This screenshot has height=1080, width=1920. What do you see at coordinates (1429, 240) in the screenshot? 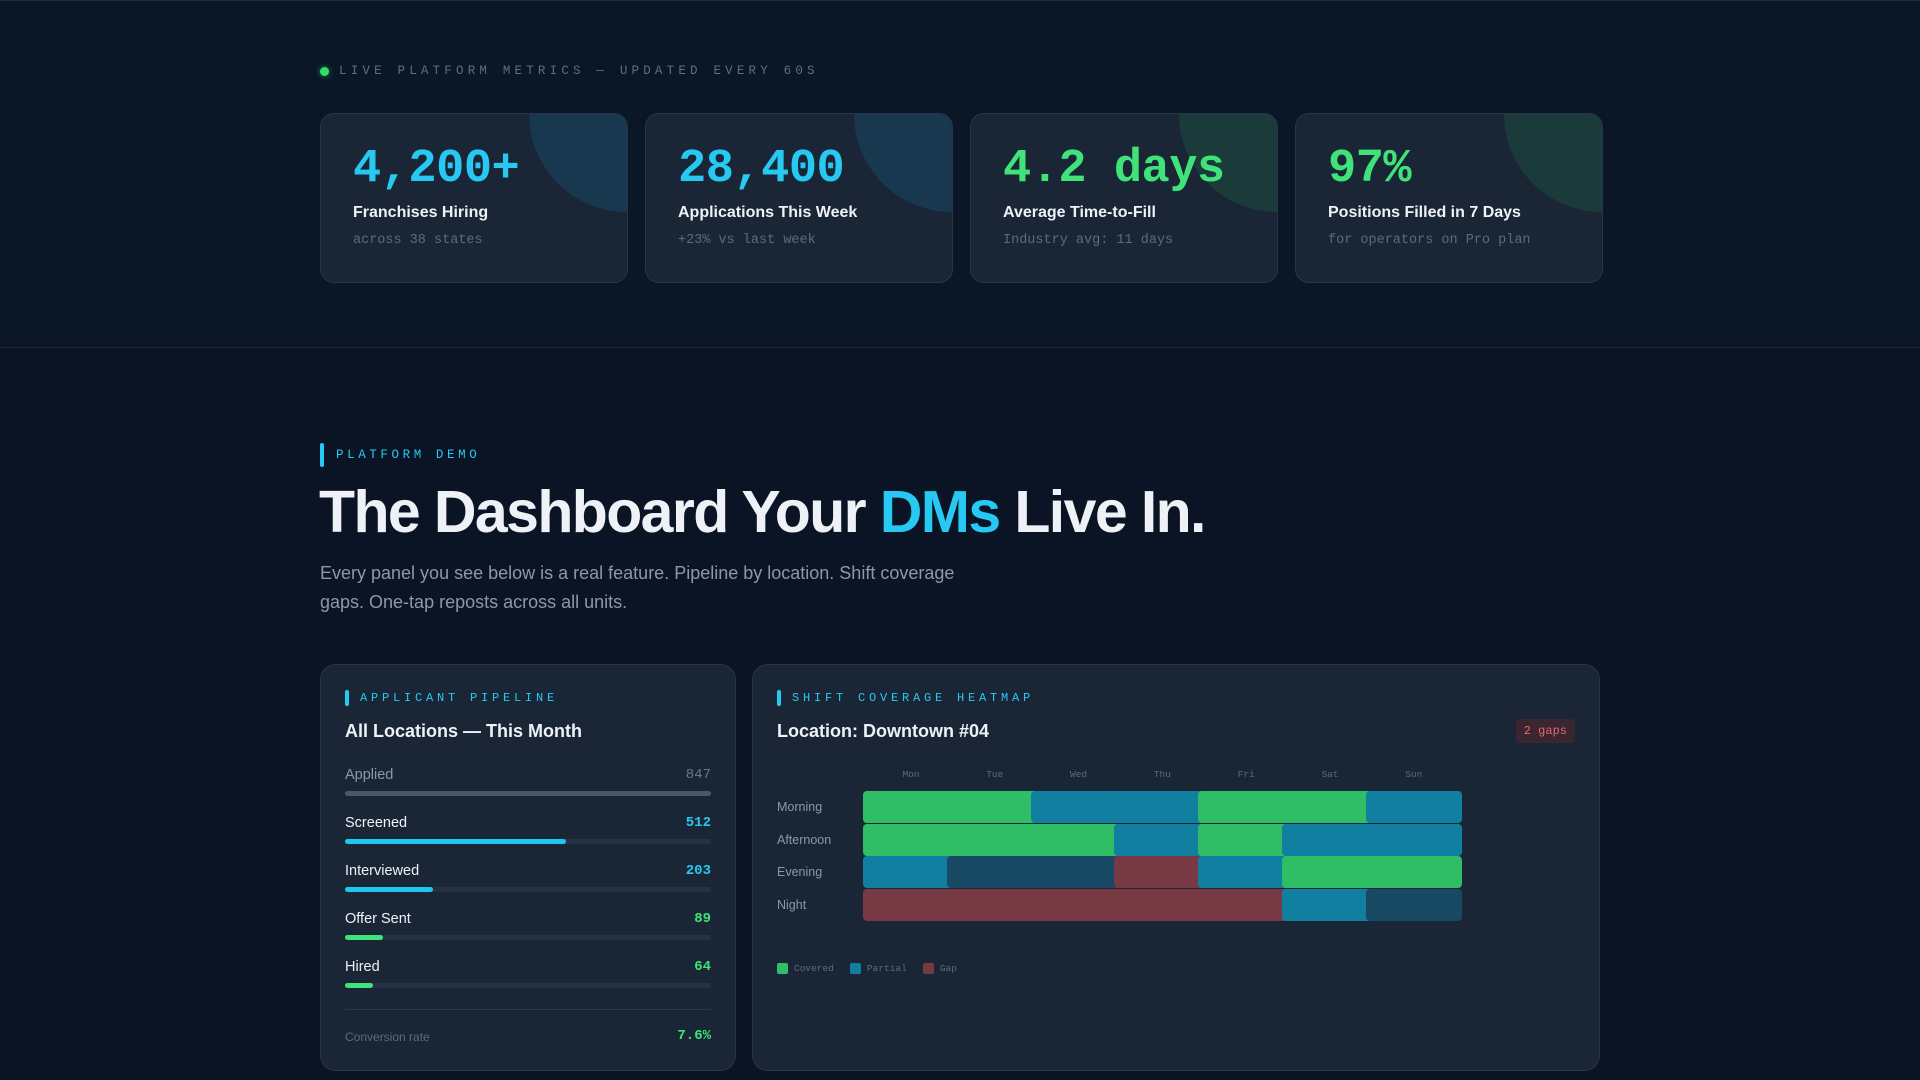
I see `stat-subtext: for operators on Pro plan` at bounding box center [1429, 240].